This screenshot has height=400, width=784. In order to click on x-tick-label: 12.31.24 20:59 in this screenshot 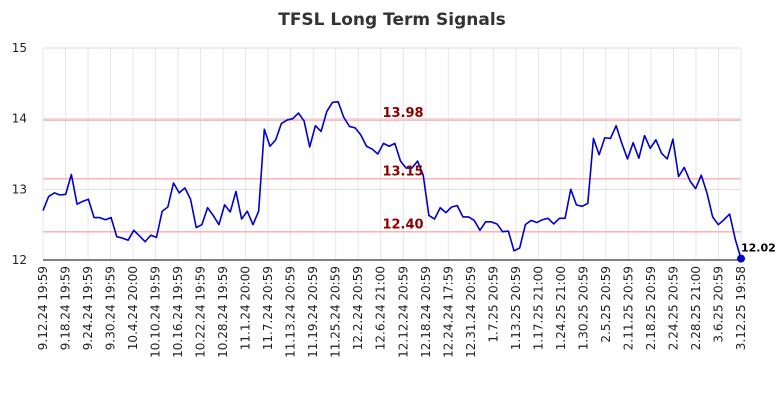, I will do `click(471, 312)`.